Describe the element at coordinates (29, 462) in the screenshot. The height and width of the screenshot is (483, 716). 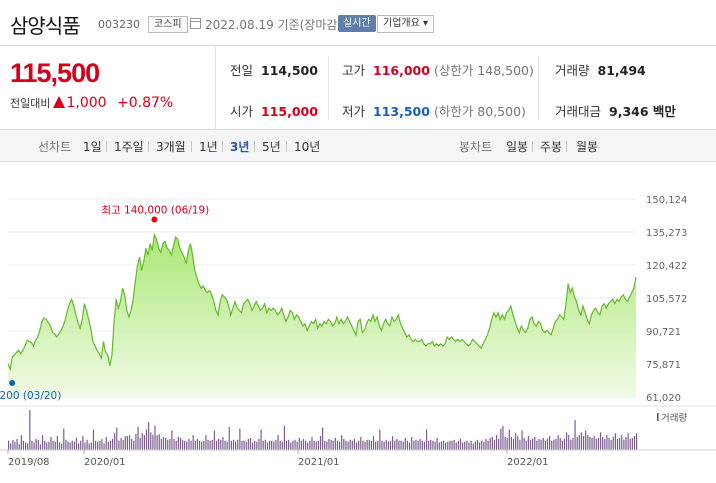
I see `x-tick-label: 2019/08` at that location.